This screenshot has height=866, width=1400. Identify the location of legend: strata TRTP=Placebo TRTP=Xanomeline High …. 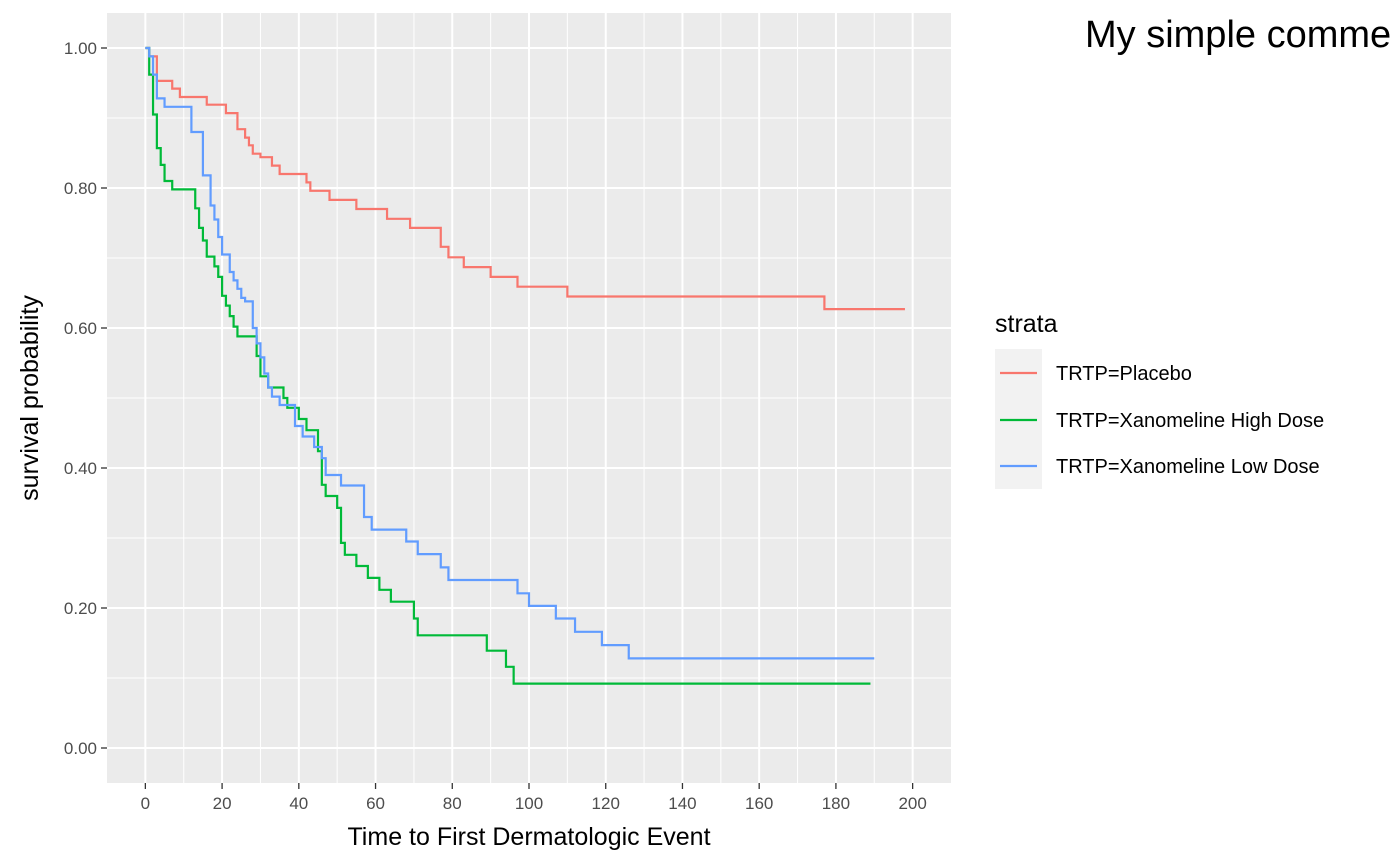
(1159, 399).